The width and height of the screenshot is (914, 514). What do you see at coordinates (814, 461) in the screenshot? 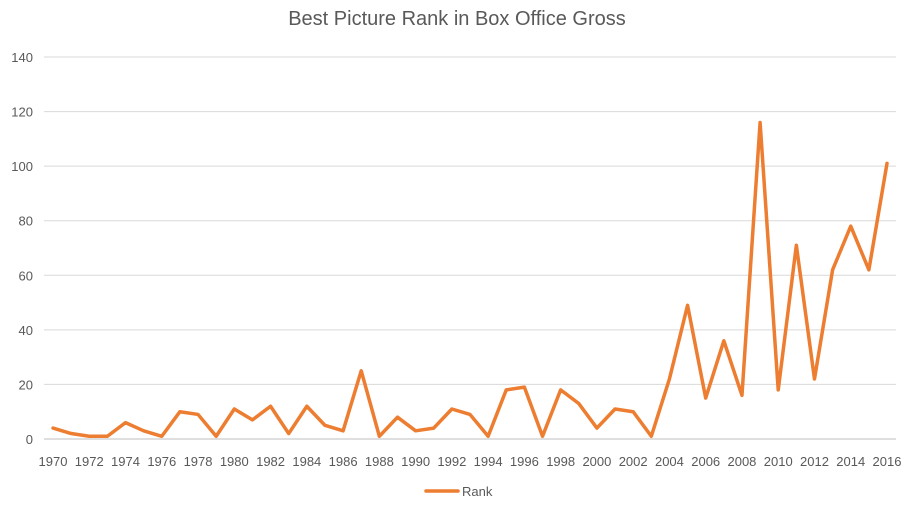
I see `x-tick-label: 2012` at bounding box center [814, 461].